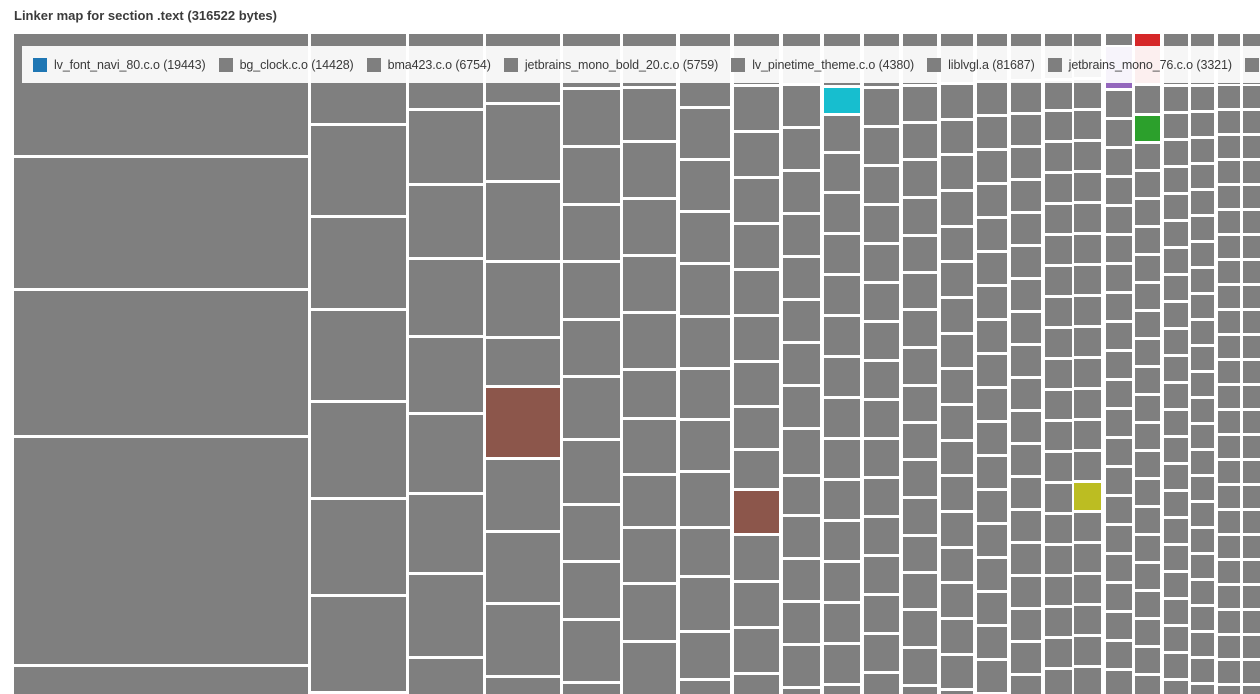  What do you see at coordinates (841, 100) in the screenshot?
I see `treemap-block-cyan` at bounding box center [841, 100].